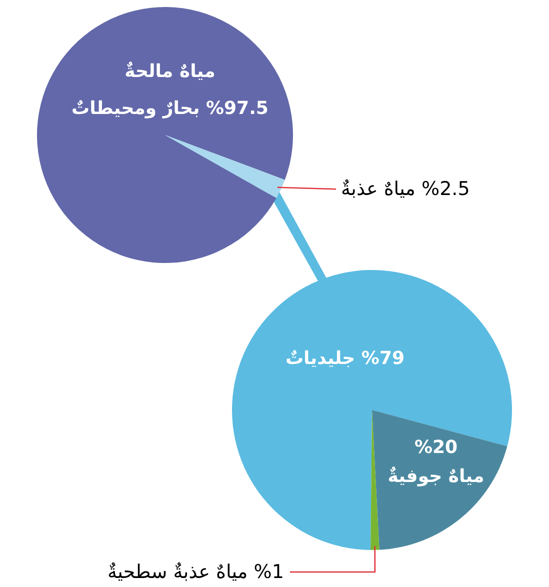 Image resolution: width=549 pixels, height=587 pixels. Describe the element at coordinates (383, 358) in the screenshot. I see `data-label: %79` at that location.